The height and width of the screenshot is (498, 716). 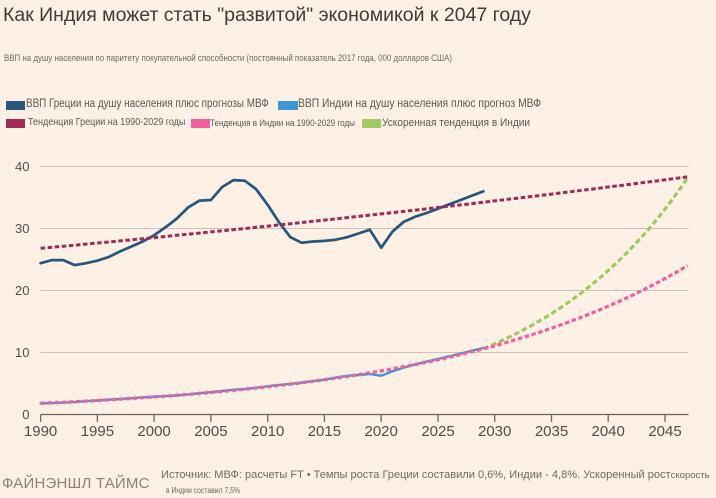 What do you see at coordinates (437, 431) in the screenshot?
I see `svg-text: 2025` at bounding box center [437, 431].